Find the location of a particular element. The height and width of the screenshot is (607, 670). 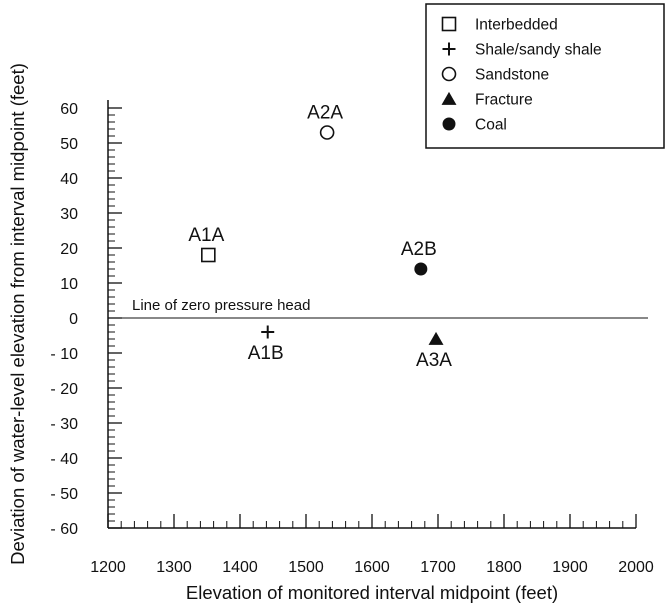

point-label: A2B is located at coordinates (419, 249).